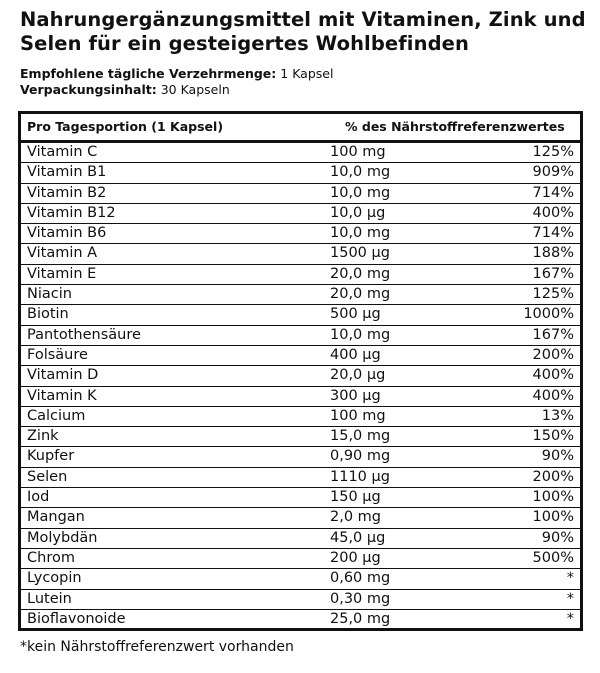 The height and width of the screenshot is (673, 600). I want to click on nutrient-name: Biotin, so click(48, 314).